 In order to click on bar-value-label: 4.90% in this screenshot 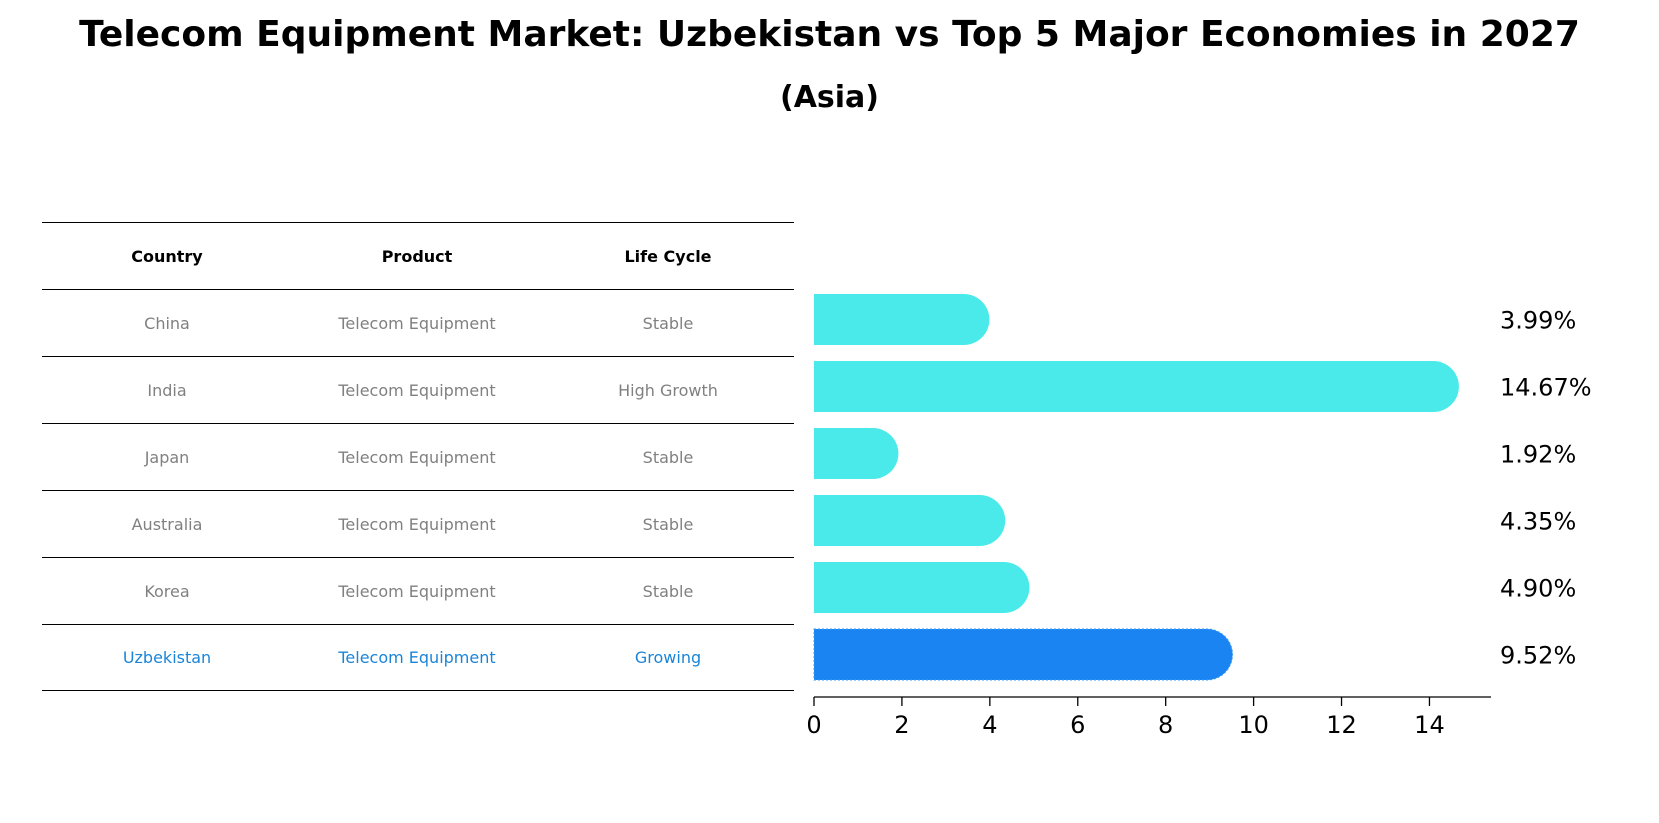, I will do `click(1538, 589)`.